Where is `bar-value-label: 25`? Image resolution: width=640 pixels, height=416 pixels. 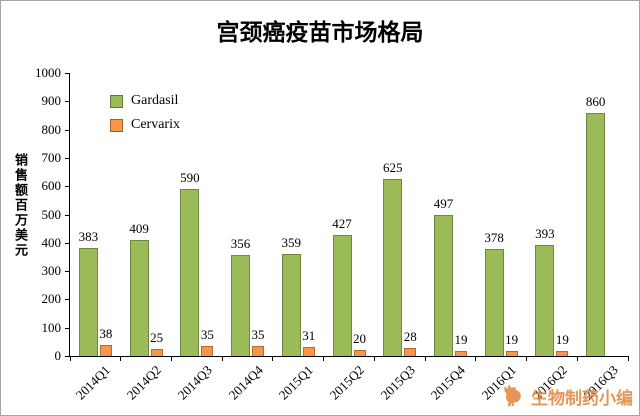
bar-value-label: 25 is located at coordinates (157, 337).